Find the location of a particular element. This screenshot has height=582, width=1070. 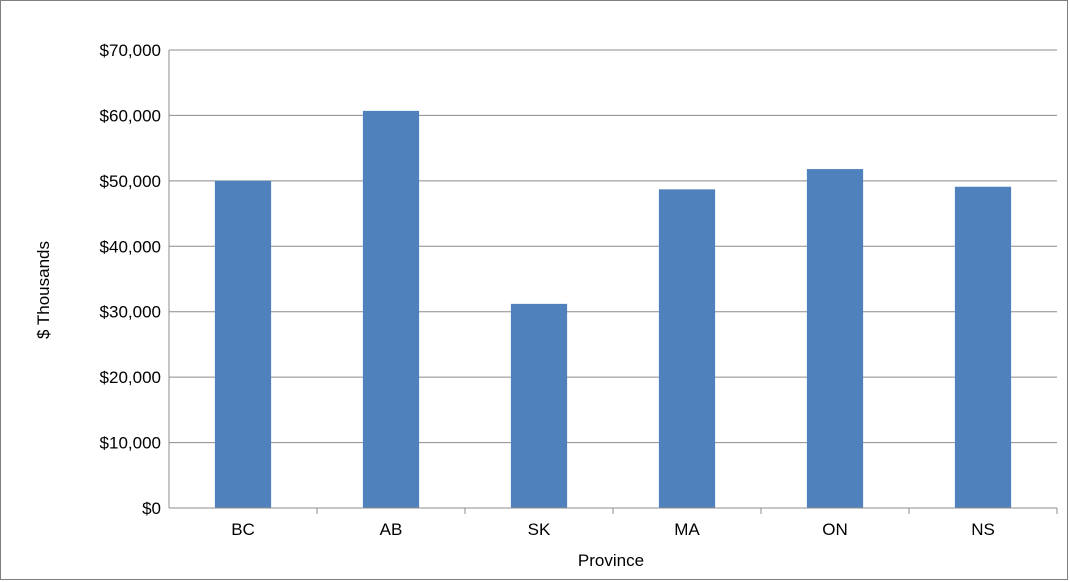

y-tick-label: $20,000 is located at coordinates (130, 377).